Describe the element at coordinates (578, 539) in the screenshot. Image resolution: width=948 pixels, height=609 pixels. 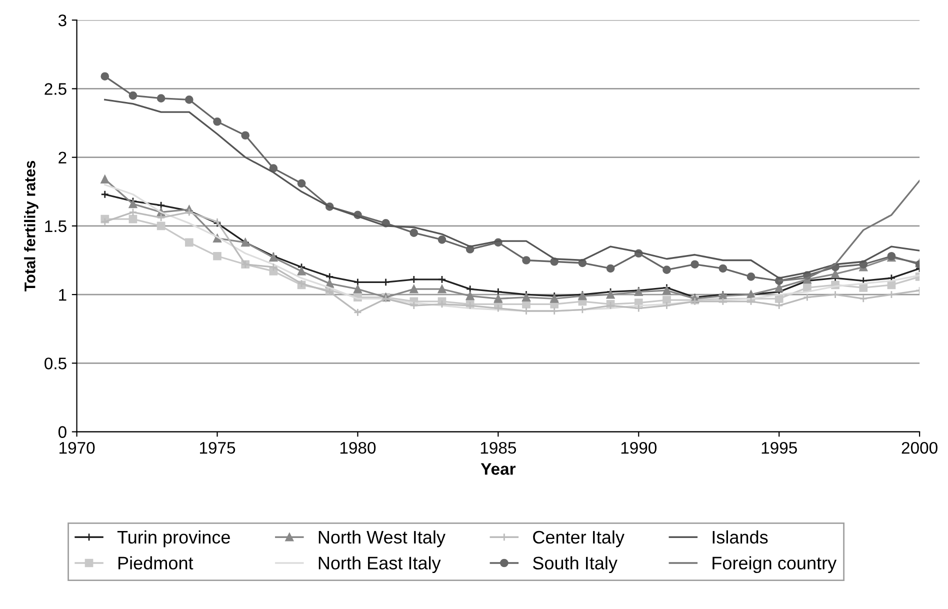
I see `legend-label: Center Italy` at that location.